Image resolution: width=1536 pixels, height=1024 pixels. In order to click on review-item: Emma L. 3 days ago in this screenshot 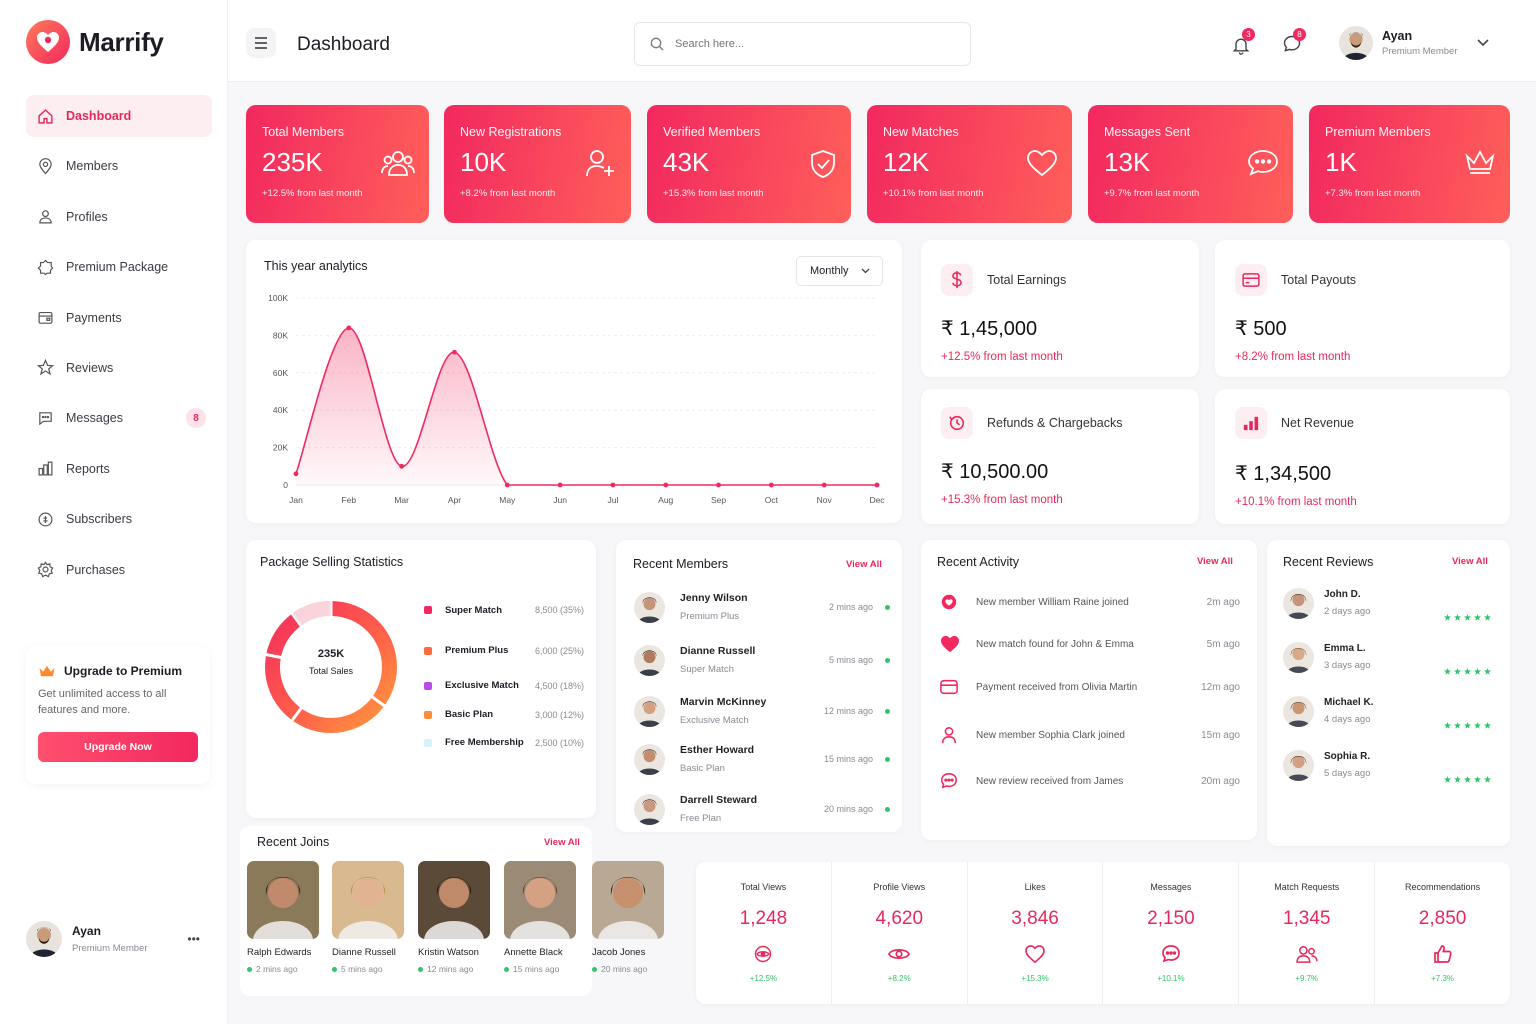, I will do `click(1387, 657)`.